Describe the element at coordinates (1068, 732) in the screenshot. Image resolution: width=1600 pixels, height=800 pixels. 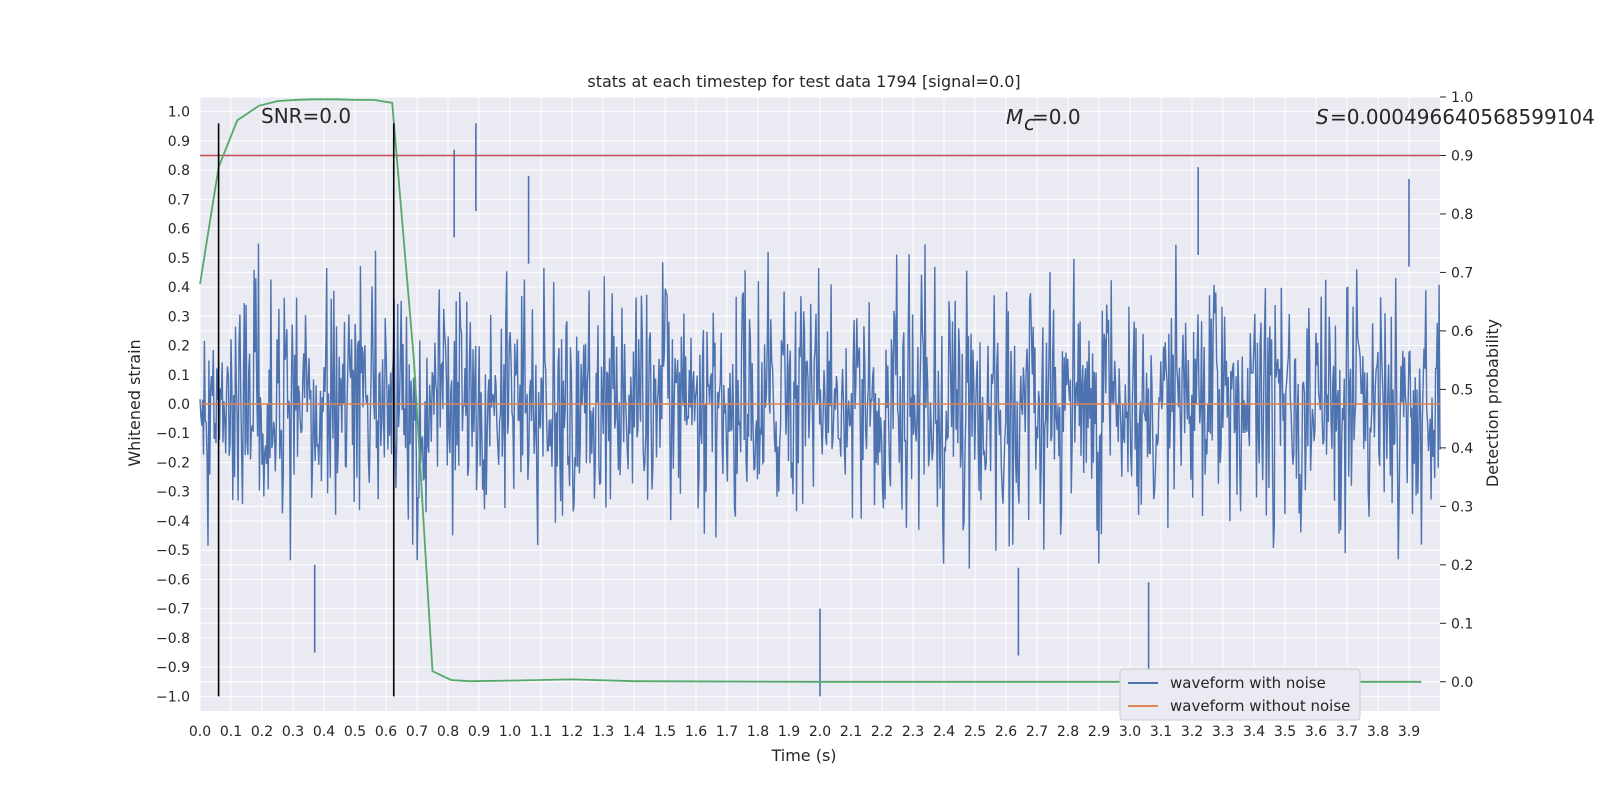
I see `x-tick-label: 2.8` at that location.